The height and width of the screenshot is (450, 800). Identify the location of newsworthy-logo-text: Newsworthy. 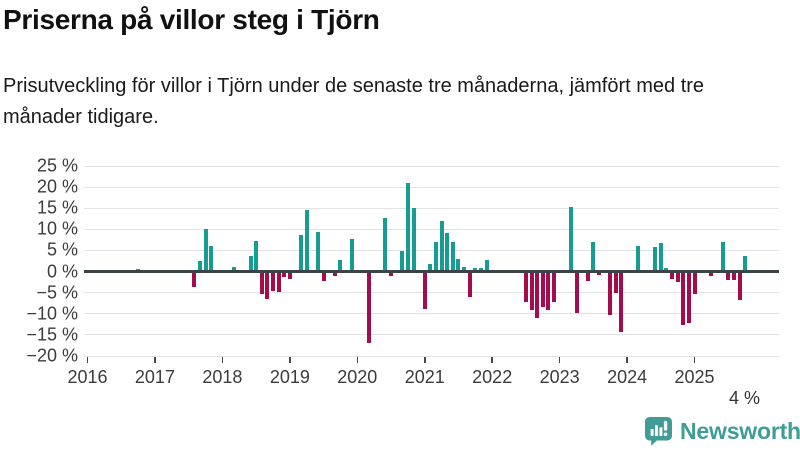
(740, 430).